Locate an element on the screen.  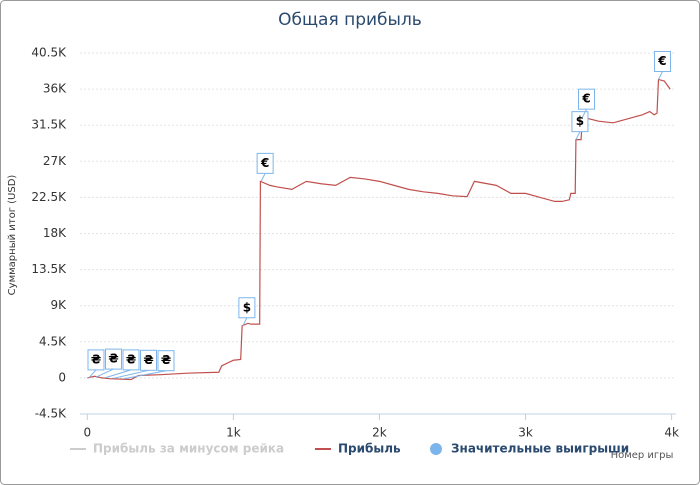
x-tick-label: 1k is located at coordinates (233, 433).